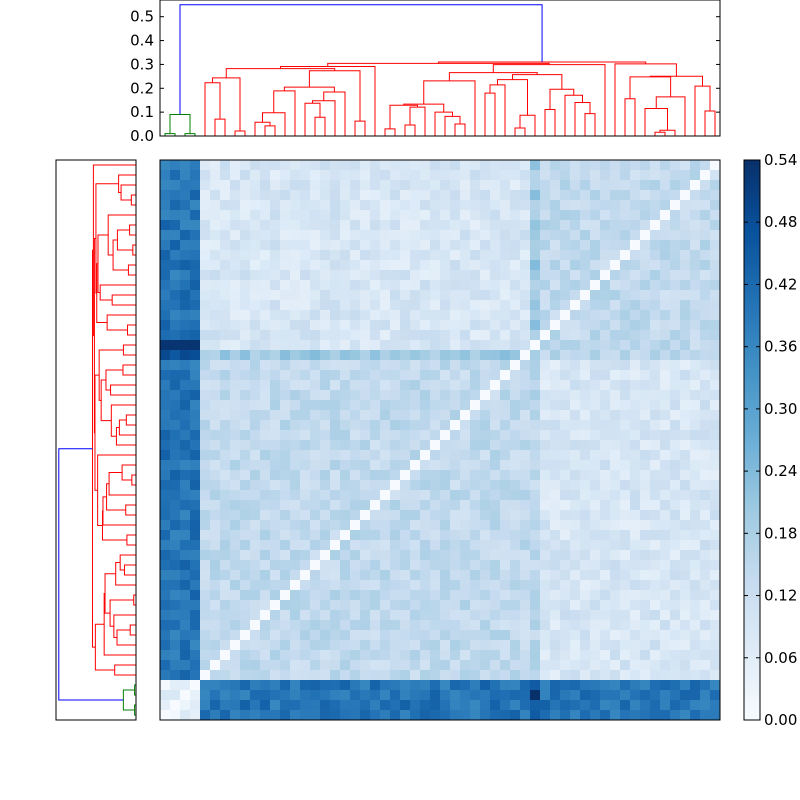 The width and height of the screenshot is (800, 800). I want to click on dendrogram-link, so click(320, 126).